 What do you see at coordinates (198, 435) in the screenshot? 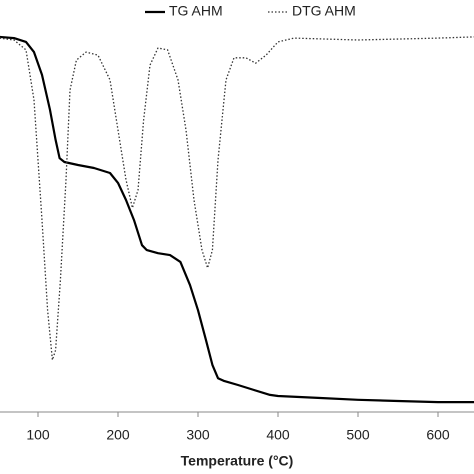
I see `x-tick-label: 300` at bounding box center [198, 435].